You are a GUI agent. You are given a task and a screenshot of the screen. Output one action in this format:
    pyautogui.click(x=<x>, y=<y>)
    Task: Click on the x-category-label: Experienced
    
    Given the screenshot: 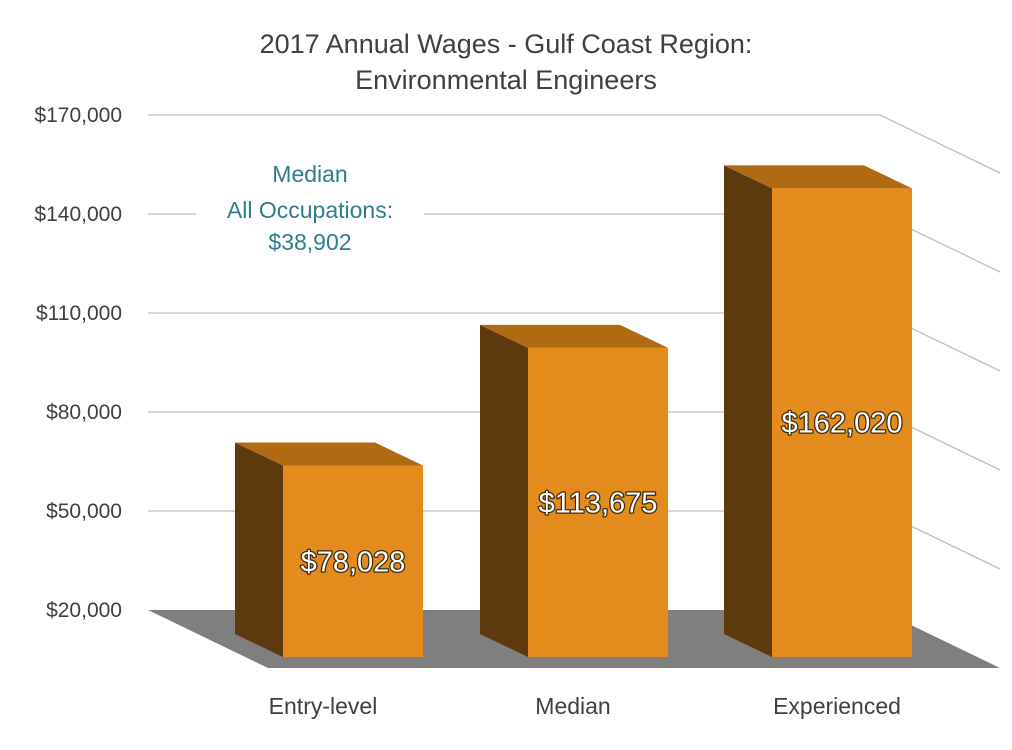 What is the action you would take?
    pyautogui.click(x=837, y=706)
    